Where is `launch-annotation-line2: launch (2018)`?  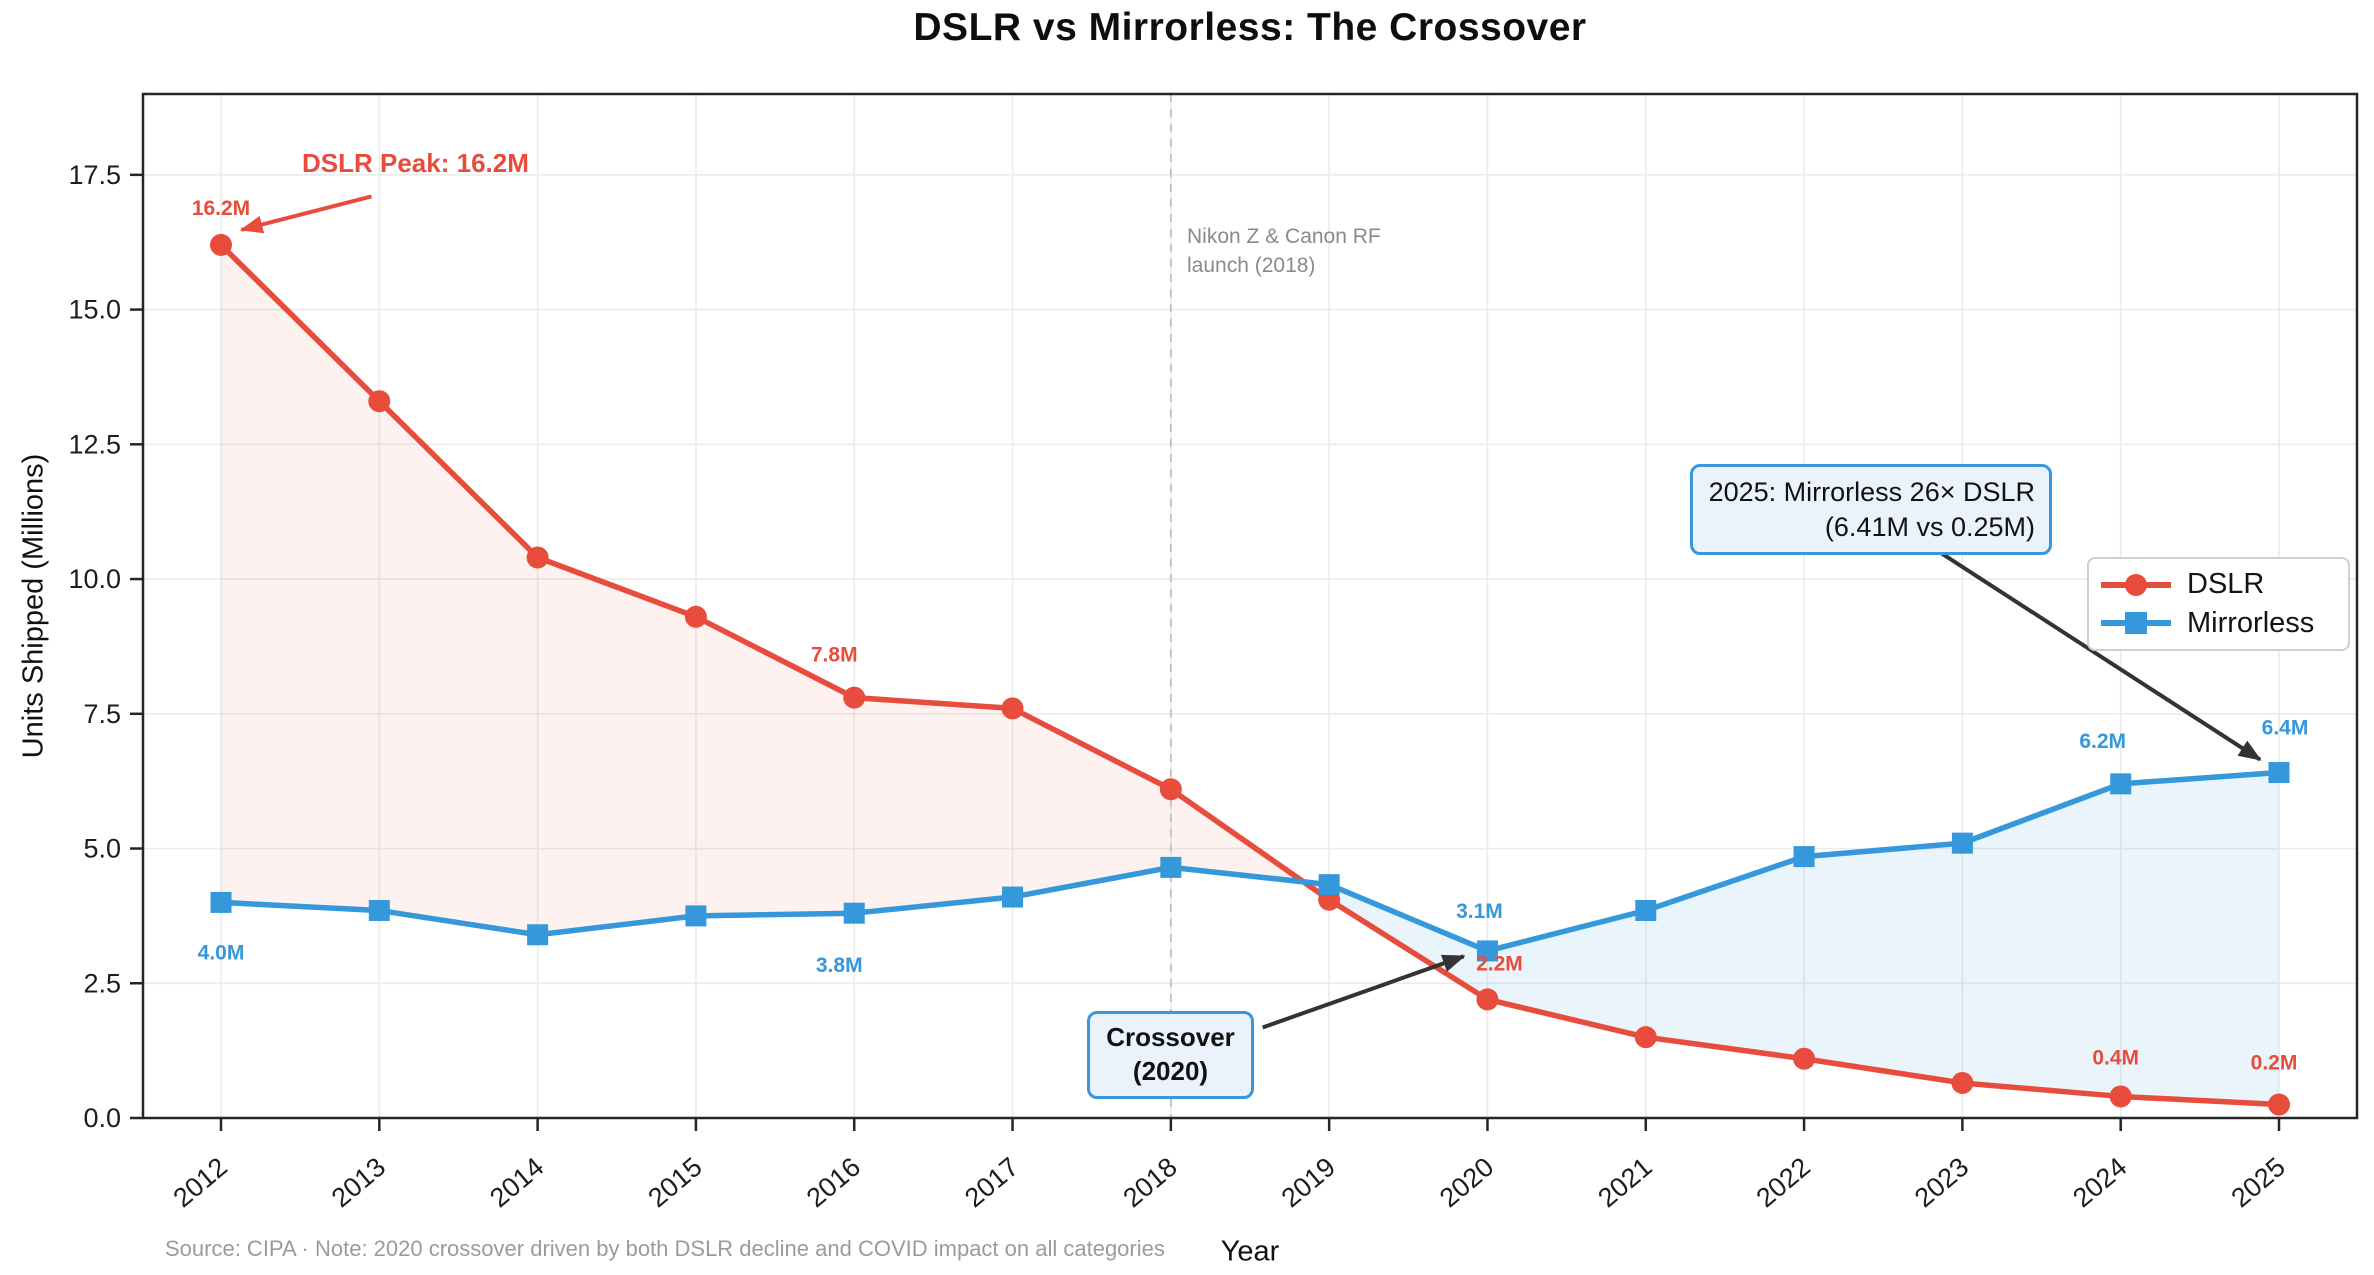
launch-annotation-line2: launch (2018) is located at coordinates (1251, 266).